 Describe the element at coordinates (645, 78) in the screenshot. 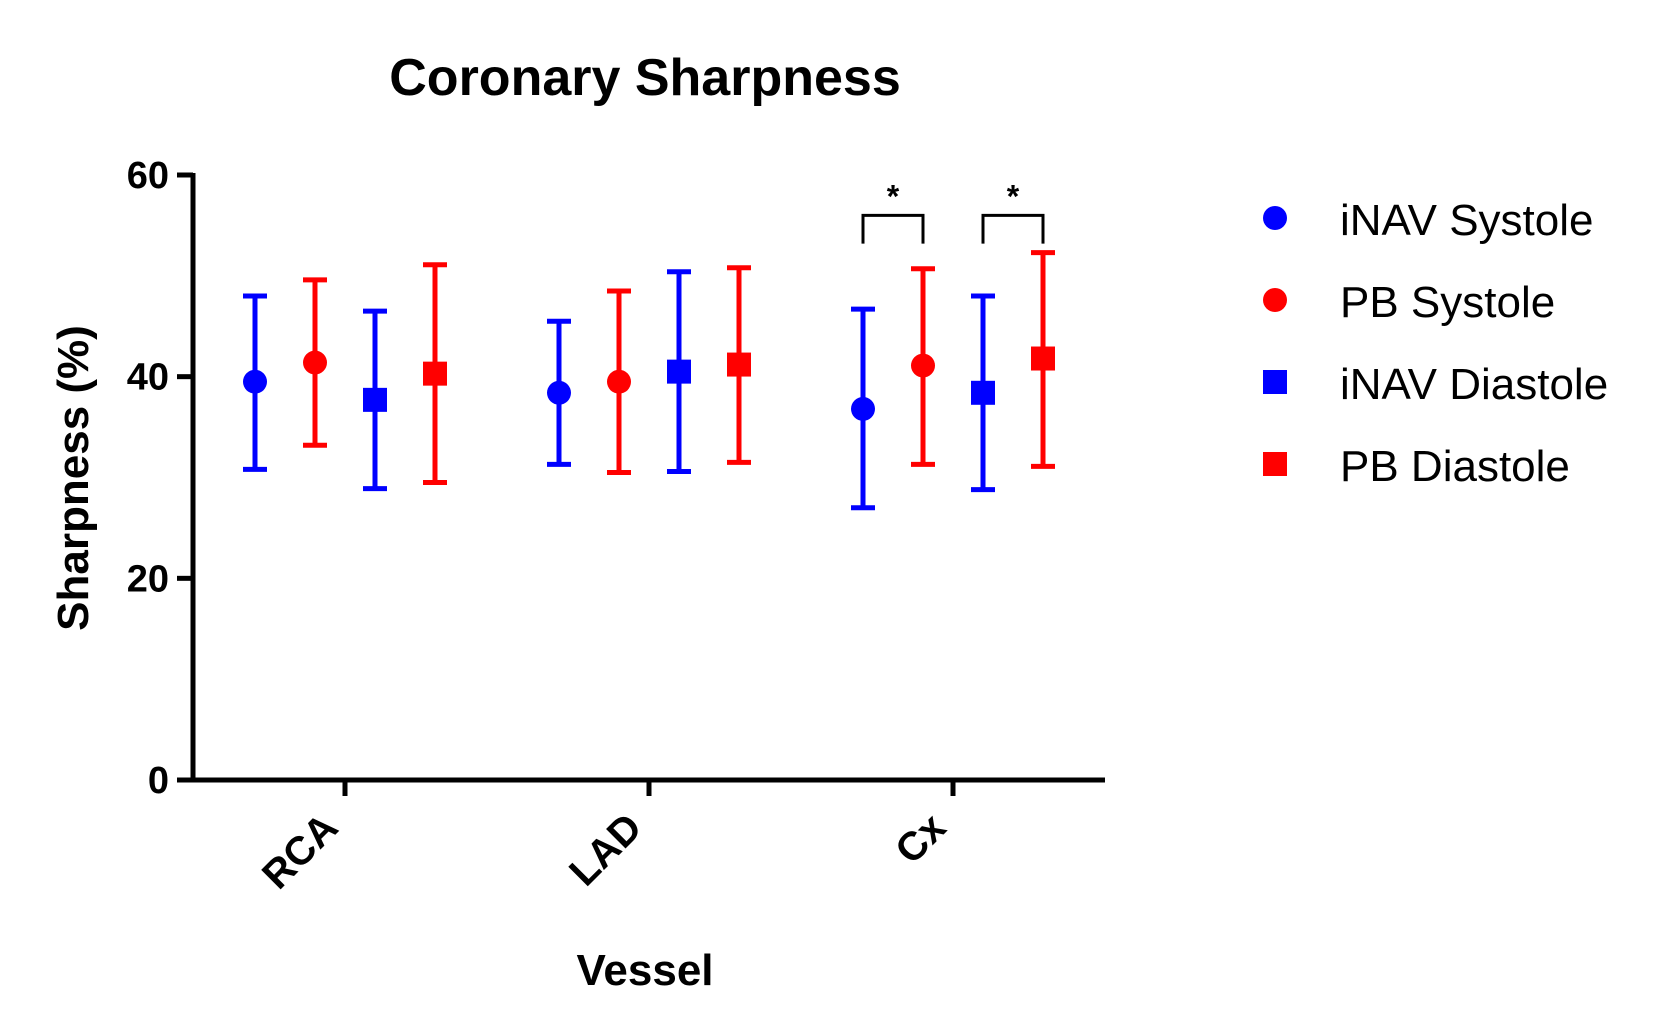

I see `chart-title: Coronary Sharpness` at that location.